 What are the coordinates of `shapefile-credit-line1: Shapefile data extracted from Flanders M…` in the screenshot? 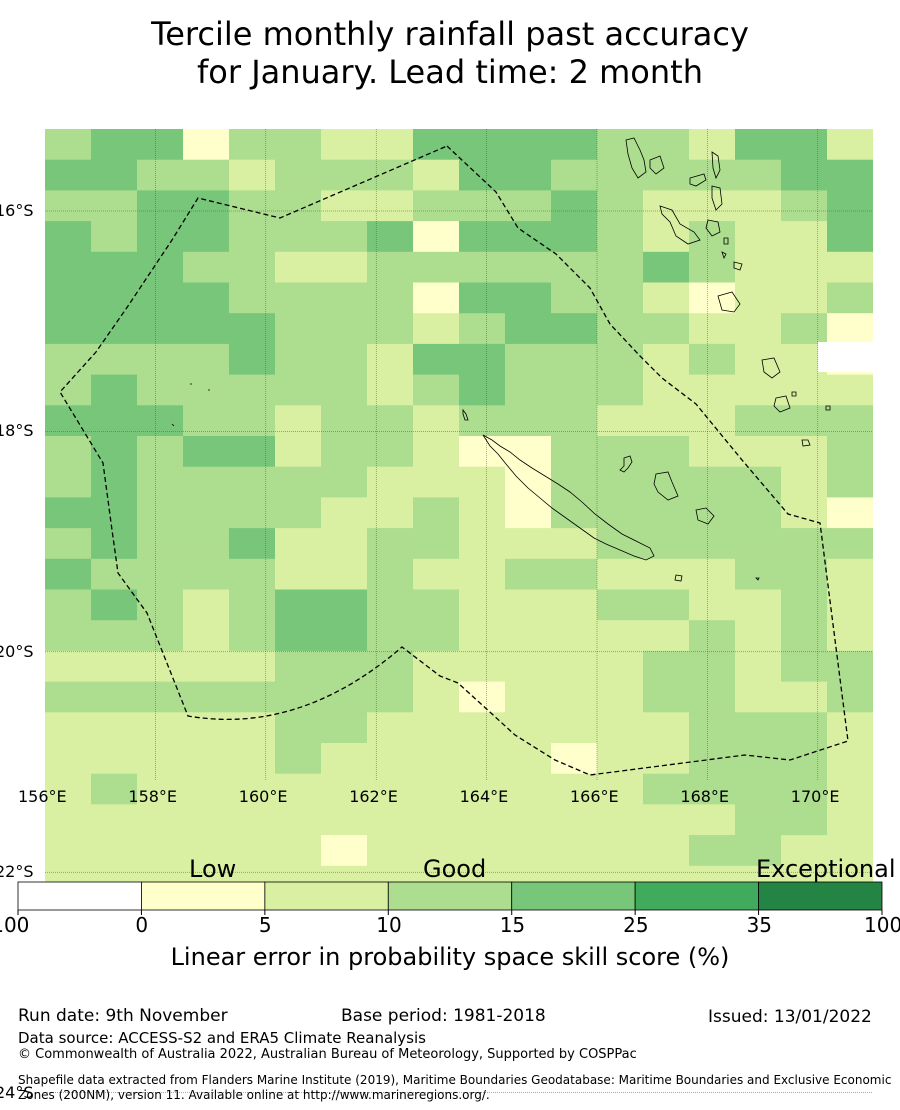 It's located at (455, 1080).